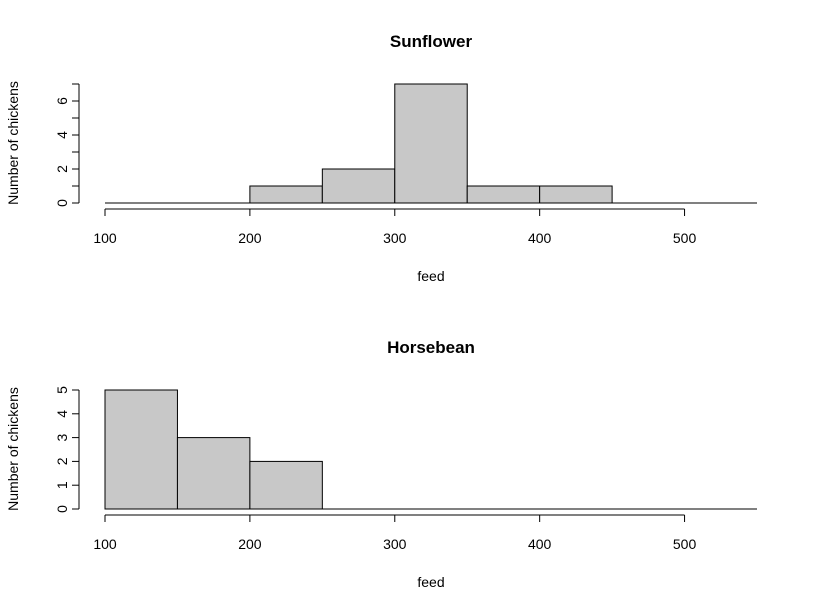 The width and height of the screenshot is (824, 612). Describe the element at coordinates (67, 449) in the screenshot. I see `y-axis: 0 1 2 3 4 5` at that location.